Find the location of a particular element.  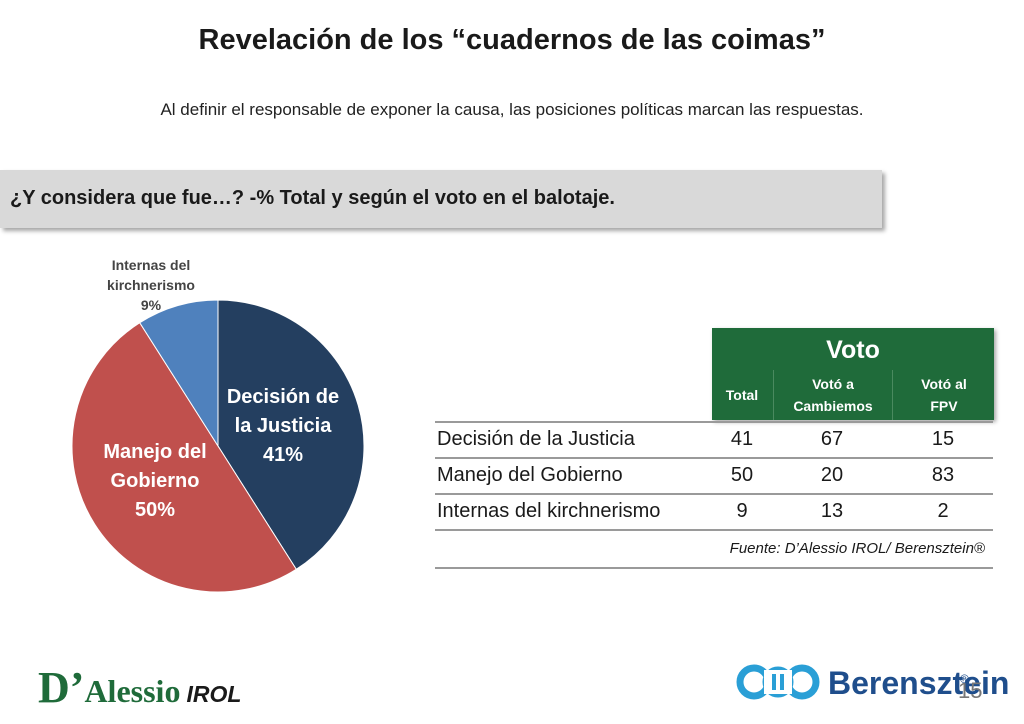

pie-chart is located at coordinates (218, 446).